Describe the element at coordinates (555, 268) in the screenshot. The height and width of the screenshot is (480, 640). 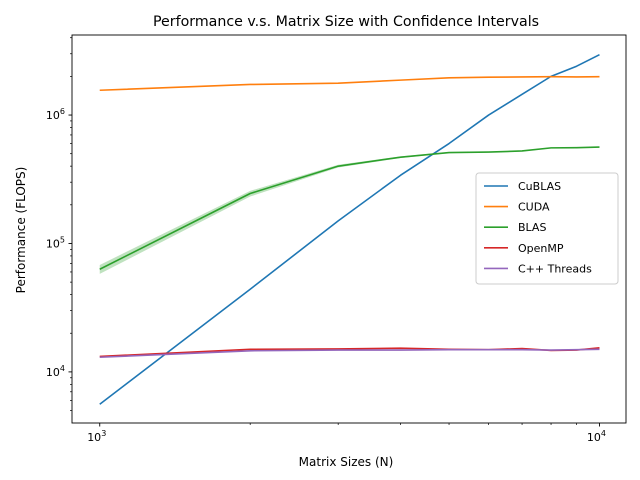
I see `legend-label: C++ Threads` at that location.